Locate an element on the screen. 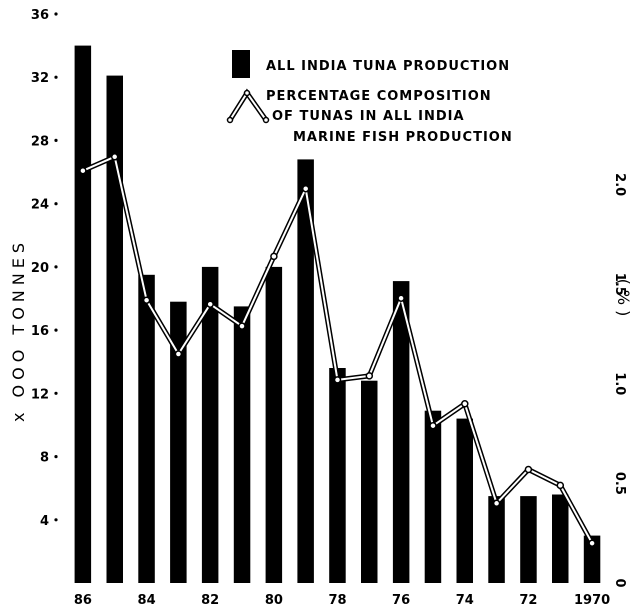 The height and width of the screenshot is (611, 630). left-tick-16: 16 is located at coordinates (40, 331).